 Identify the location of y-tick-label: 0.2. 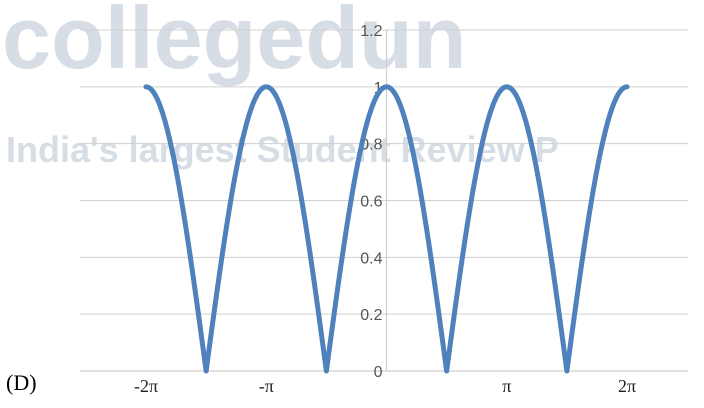
(371, 315).